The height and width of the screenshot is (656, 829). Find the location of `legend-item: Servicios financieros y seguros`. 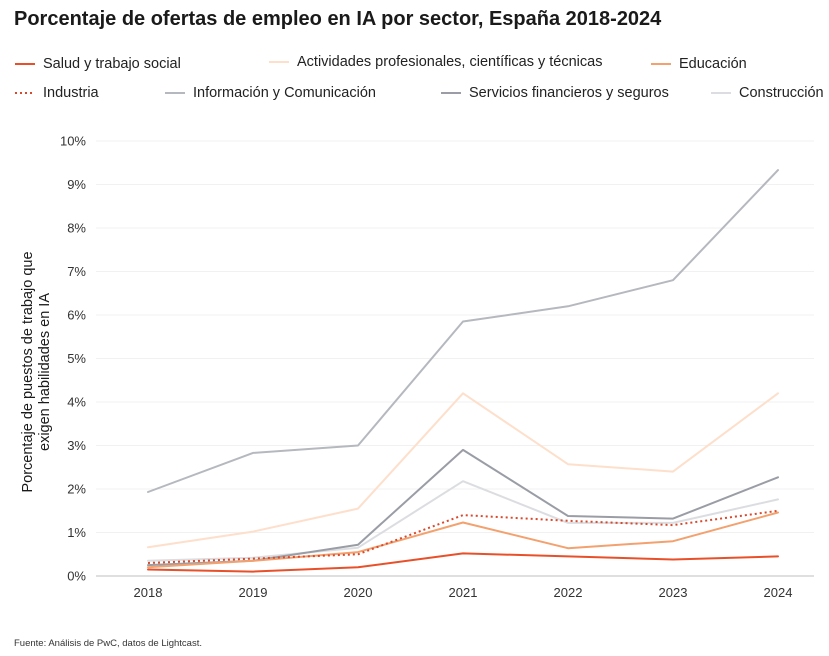

legend-item: Servicios financieros y seguros is located at coordinates (554, 93).